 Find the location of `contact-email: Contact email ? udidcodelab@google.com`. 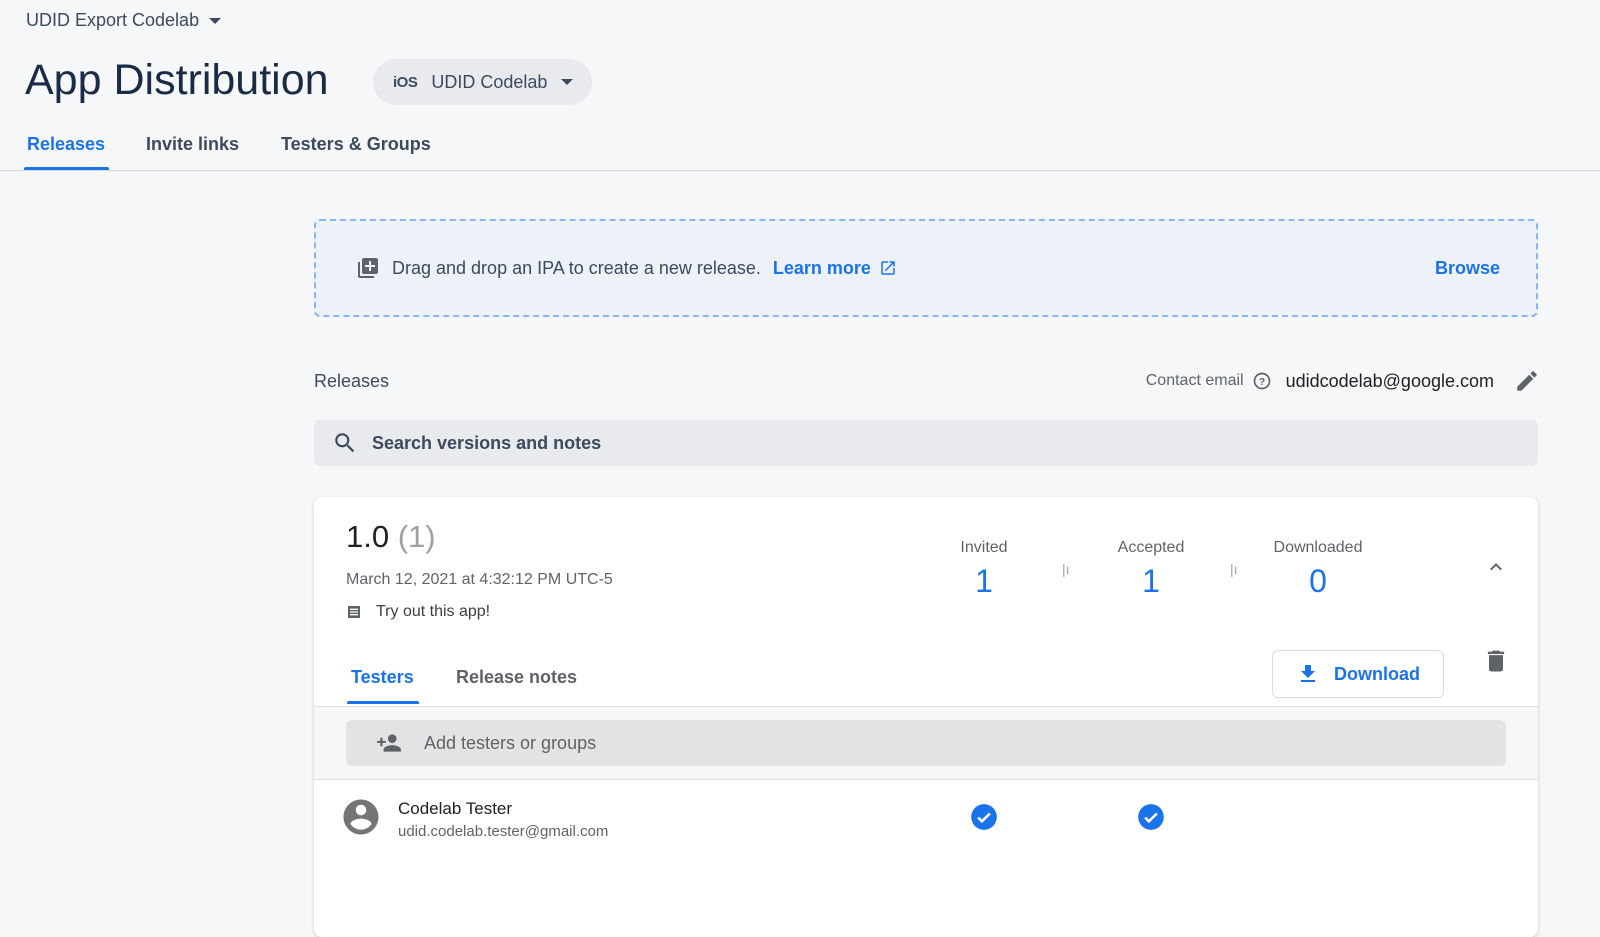

contact-email: Contact email ? udidcodelab@google.com is located at coordinates (1343, 381).